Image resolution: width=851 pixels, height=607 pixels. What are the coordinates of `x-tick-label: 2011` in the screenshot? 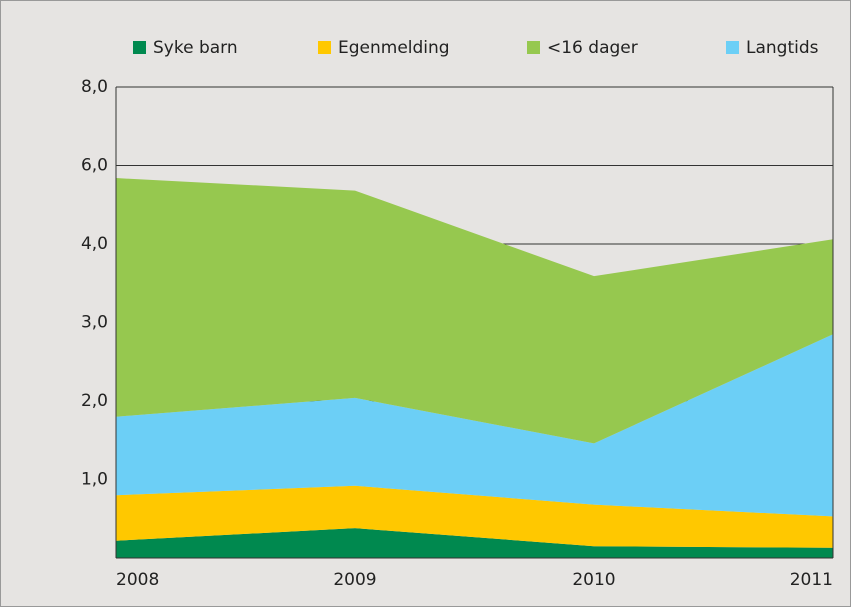 It's located at (811, 580).